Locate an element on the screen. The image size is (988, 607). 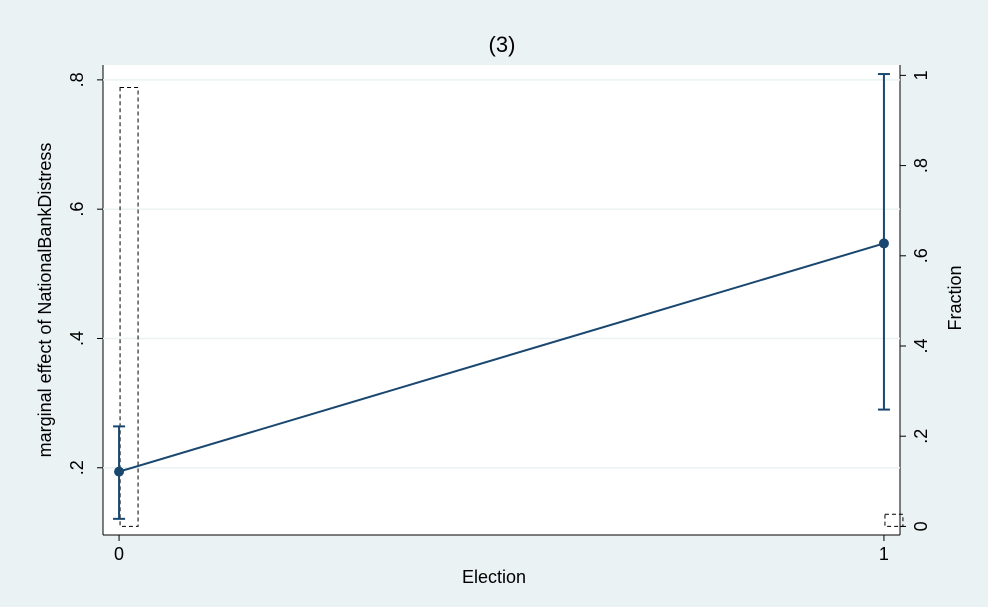
y2-axis-title: Fraction is located at coordinates (955, 297).